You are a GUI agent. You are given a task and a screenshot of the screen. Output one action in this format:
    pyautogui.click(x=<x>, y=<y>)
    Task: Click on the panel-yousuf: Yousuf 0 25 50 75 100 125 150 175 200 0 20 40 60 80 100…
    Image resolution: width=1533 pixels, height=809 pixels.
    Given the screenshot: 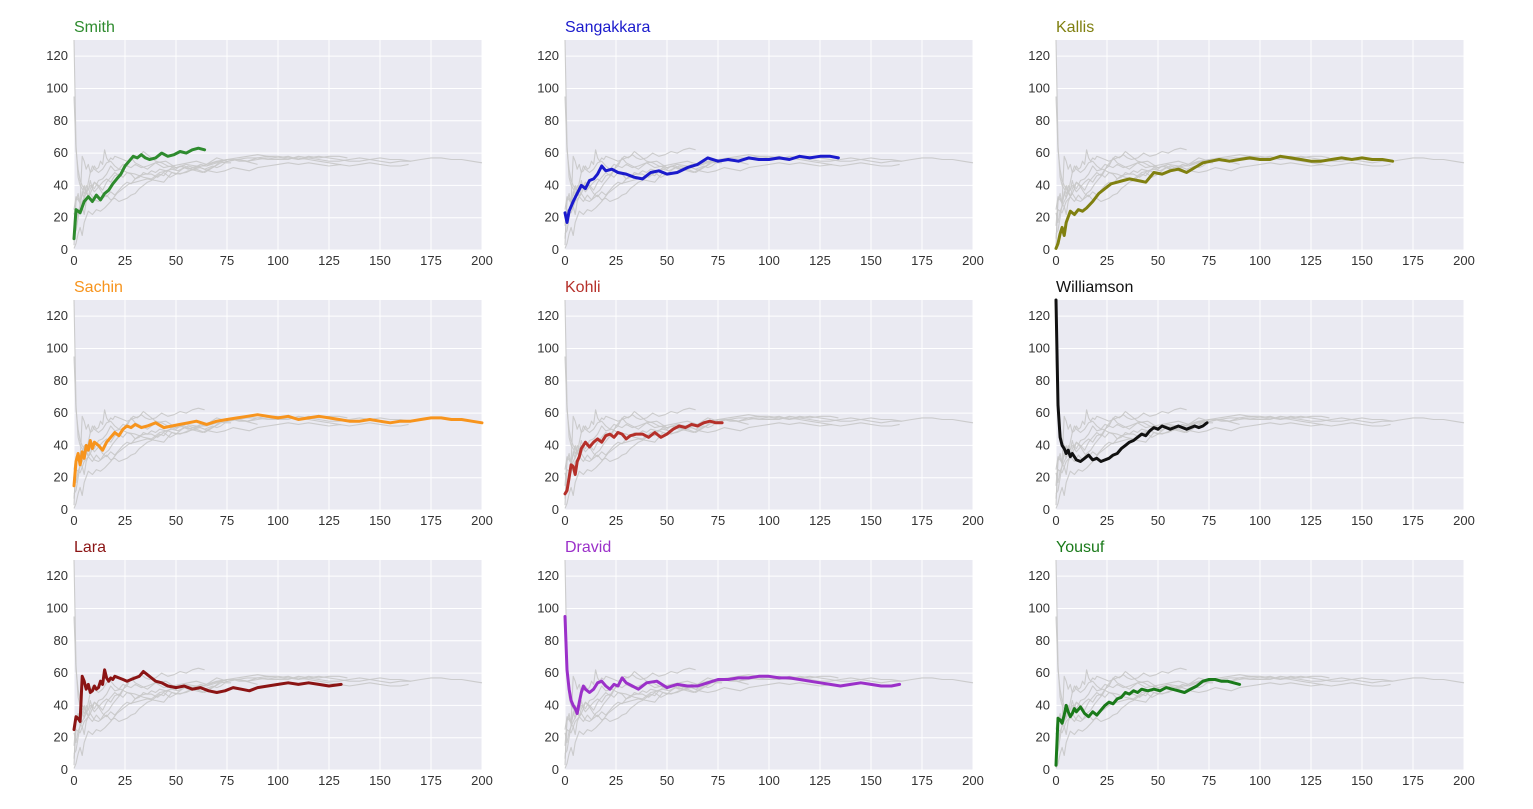 What is the action you would take?
    pyautogui.click(x=1228, y=660)
    